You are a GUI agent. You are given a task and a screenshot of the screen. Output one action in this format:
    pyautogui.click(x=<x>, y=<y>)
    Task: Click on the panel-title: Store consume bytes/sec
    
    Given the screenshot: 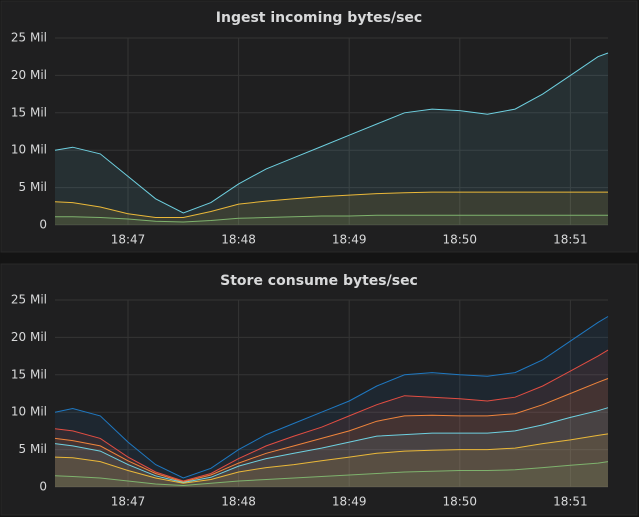 What is the action you would take?
    pyautogui.click(x=319, y=281)
    